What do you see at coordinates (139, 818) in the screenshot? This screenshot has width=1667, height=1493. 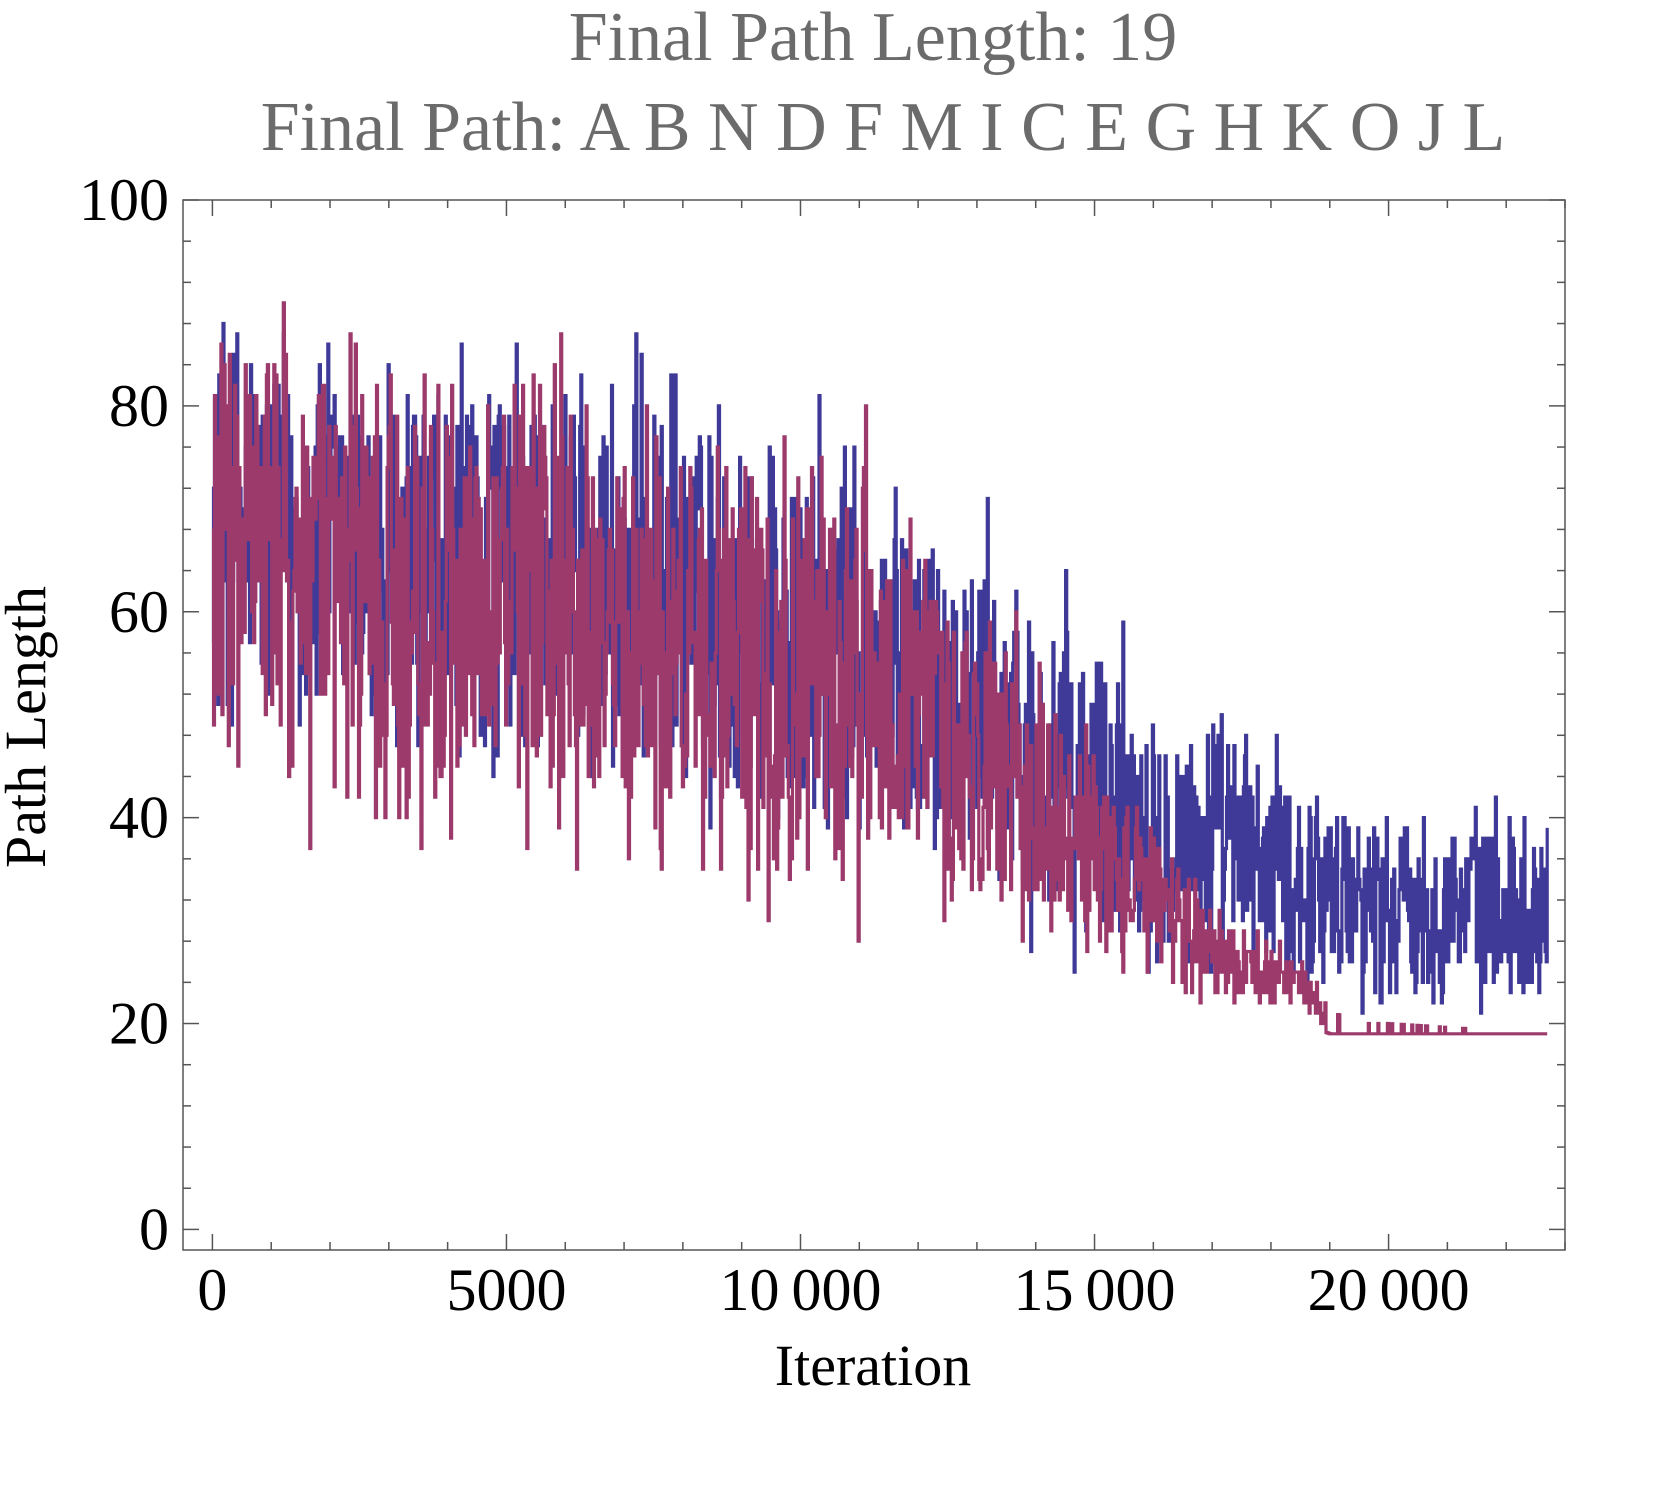 I see `y-tick-label: 40` at bounding box center [139, 818].